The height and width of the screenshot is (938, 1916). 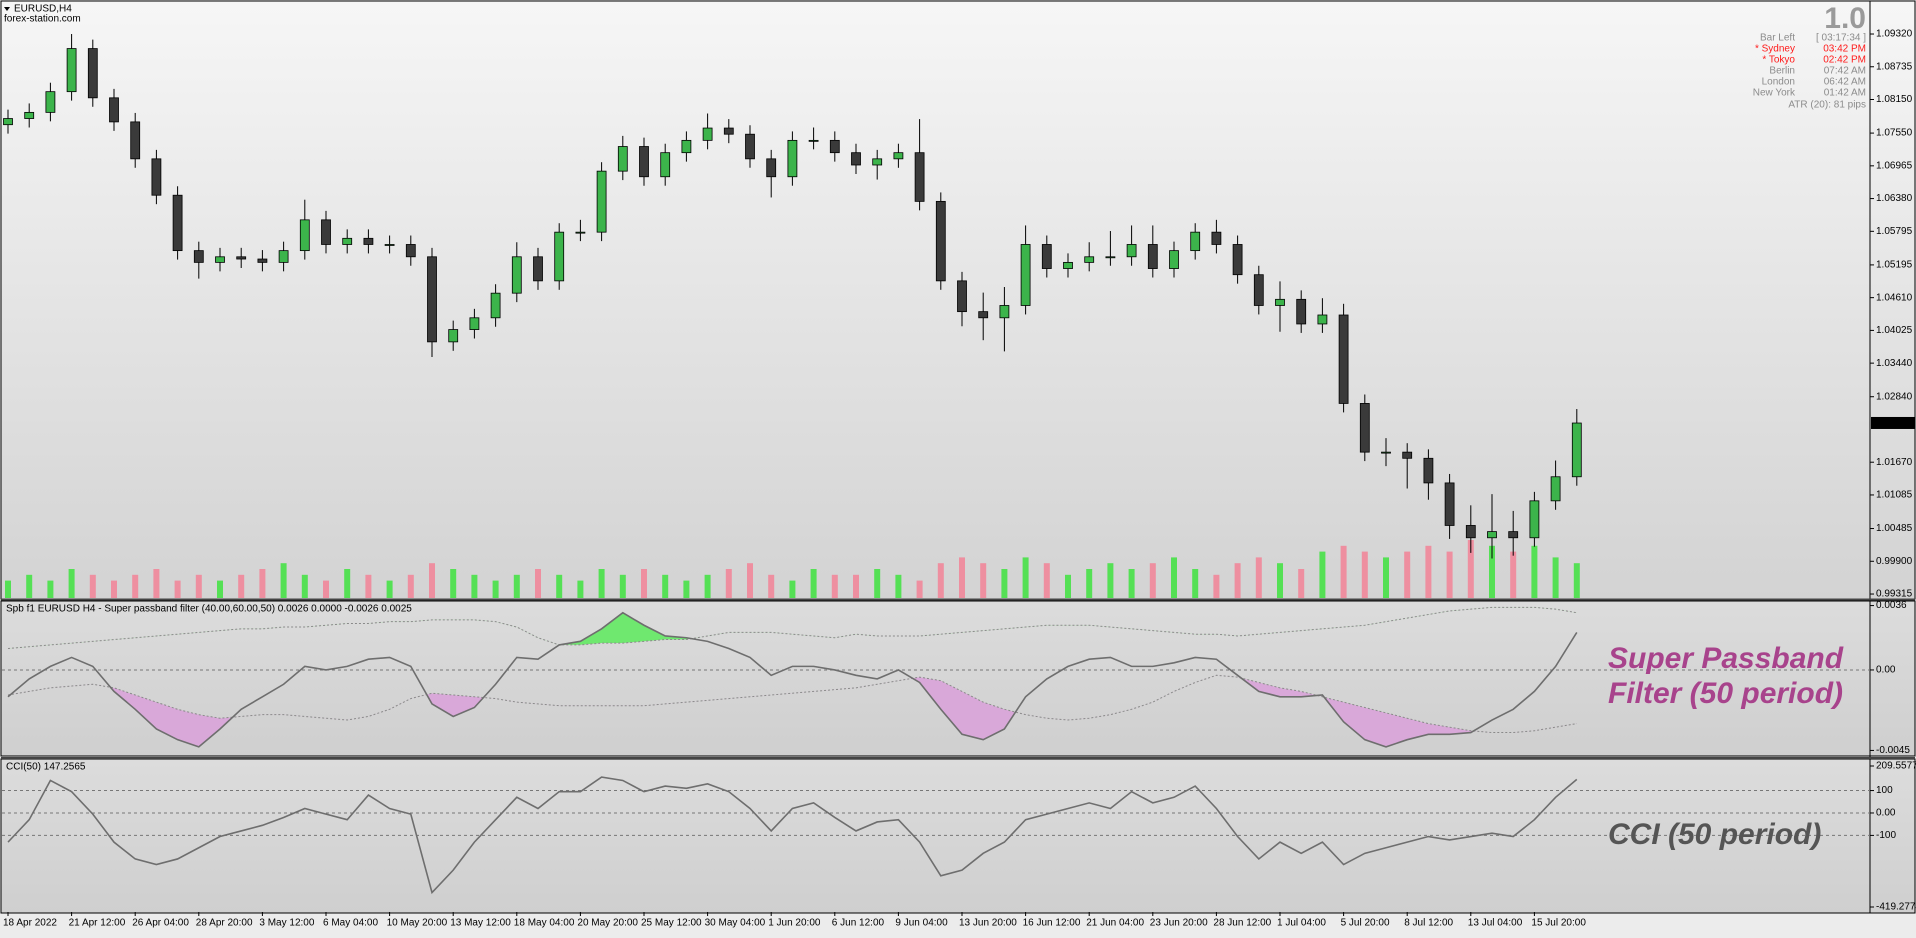 What do you see at coordinates (1115, 923) in the screenshot?
I see `x-tick-label: 21 Jun 04:00` at bounding box center [1115, 923].